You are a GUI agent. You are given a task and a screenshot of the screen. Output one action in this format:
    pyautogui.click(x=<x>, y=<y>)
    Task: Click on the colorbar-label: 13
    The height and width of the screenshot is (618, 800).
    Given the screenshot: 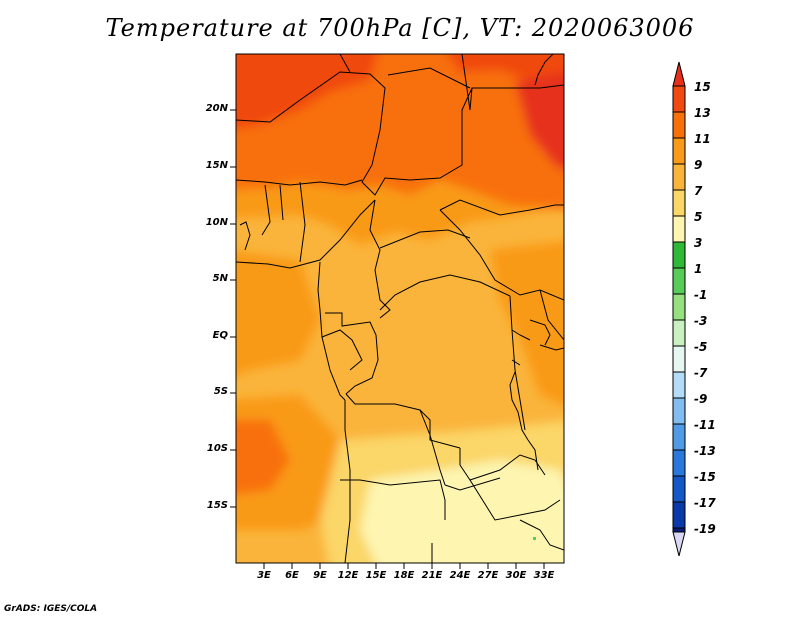 What is the action you would take?
    pyautogui.click(x=702, y=113)
    